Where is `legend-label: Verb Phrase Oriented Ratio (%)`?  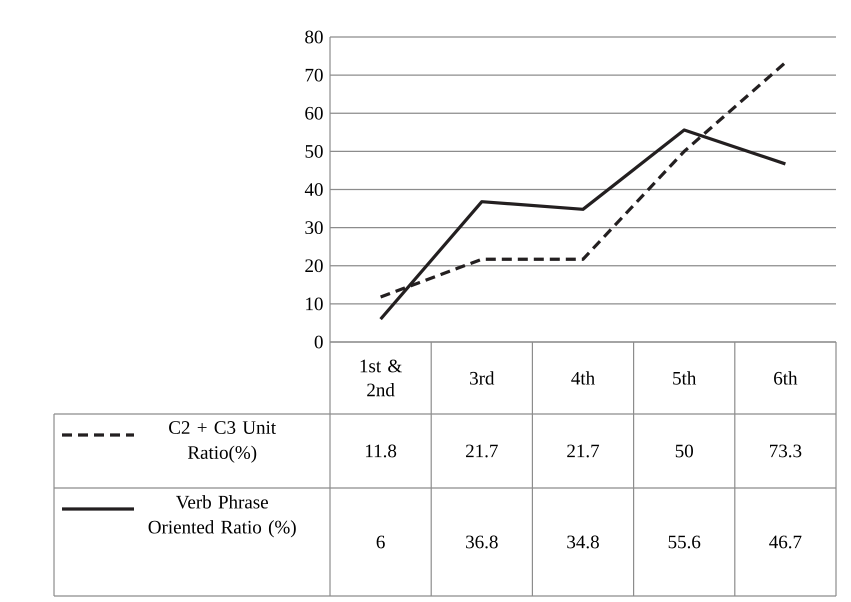
legend-label: Verb Phrase Oriented Ratio (%) is located at coordinates (222, 516).